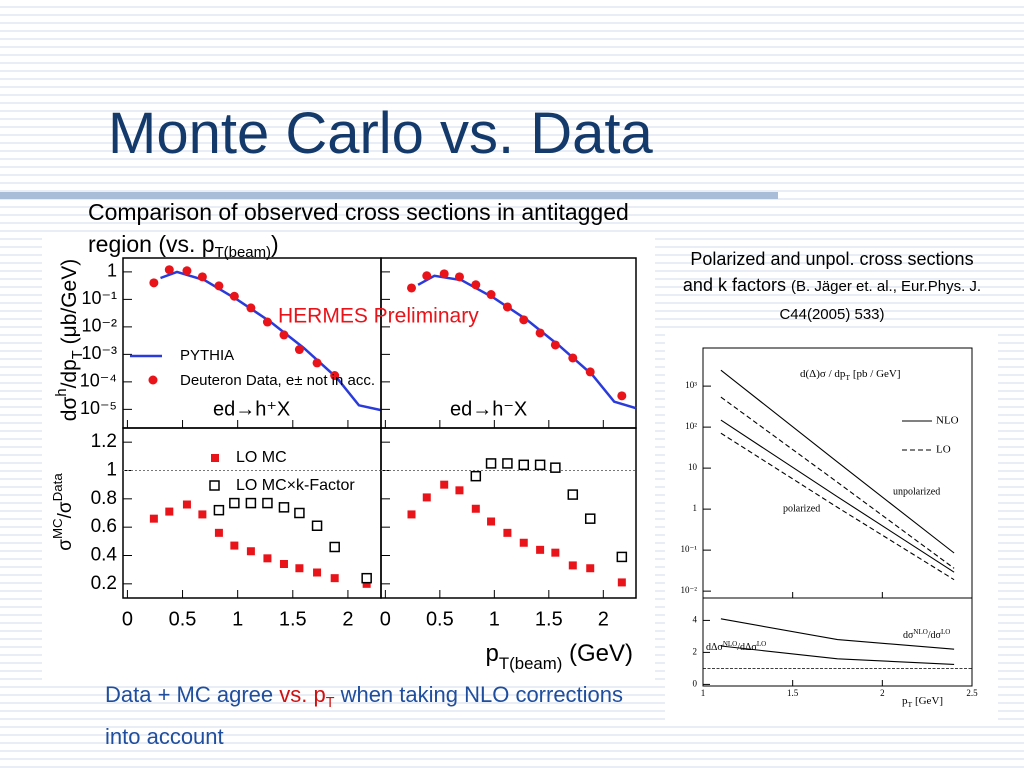  Describe the element at coordinates (691, 385) in the screenshot. I see `y-tick-label: 10³` at that location.